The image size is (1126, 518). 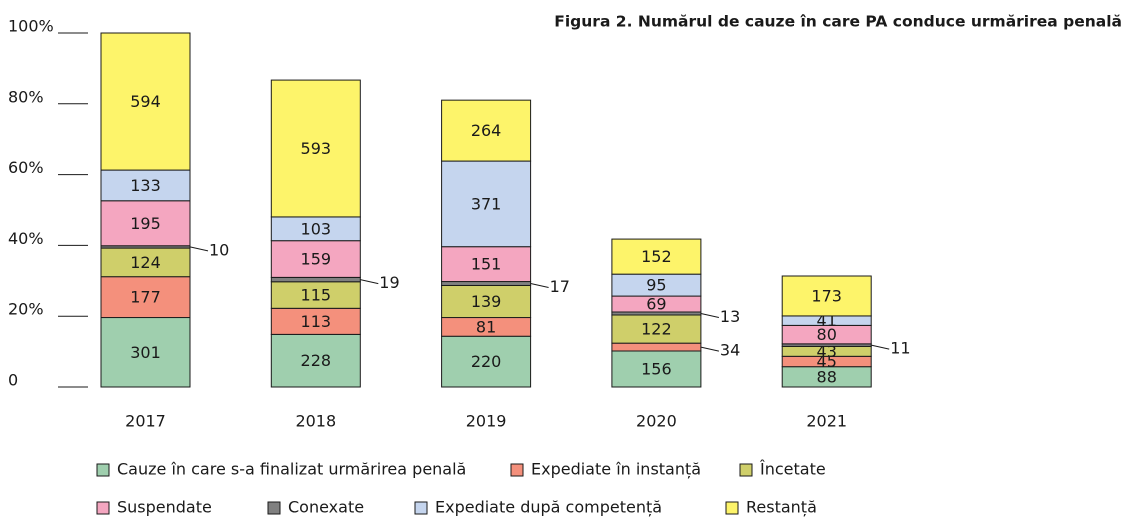 I want to click on y-tick-label: 20%, so click(x=26, y=309).